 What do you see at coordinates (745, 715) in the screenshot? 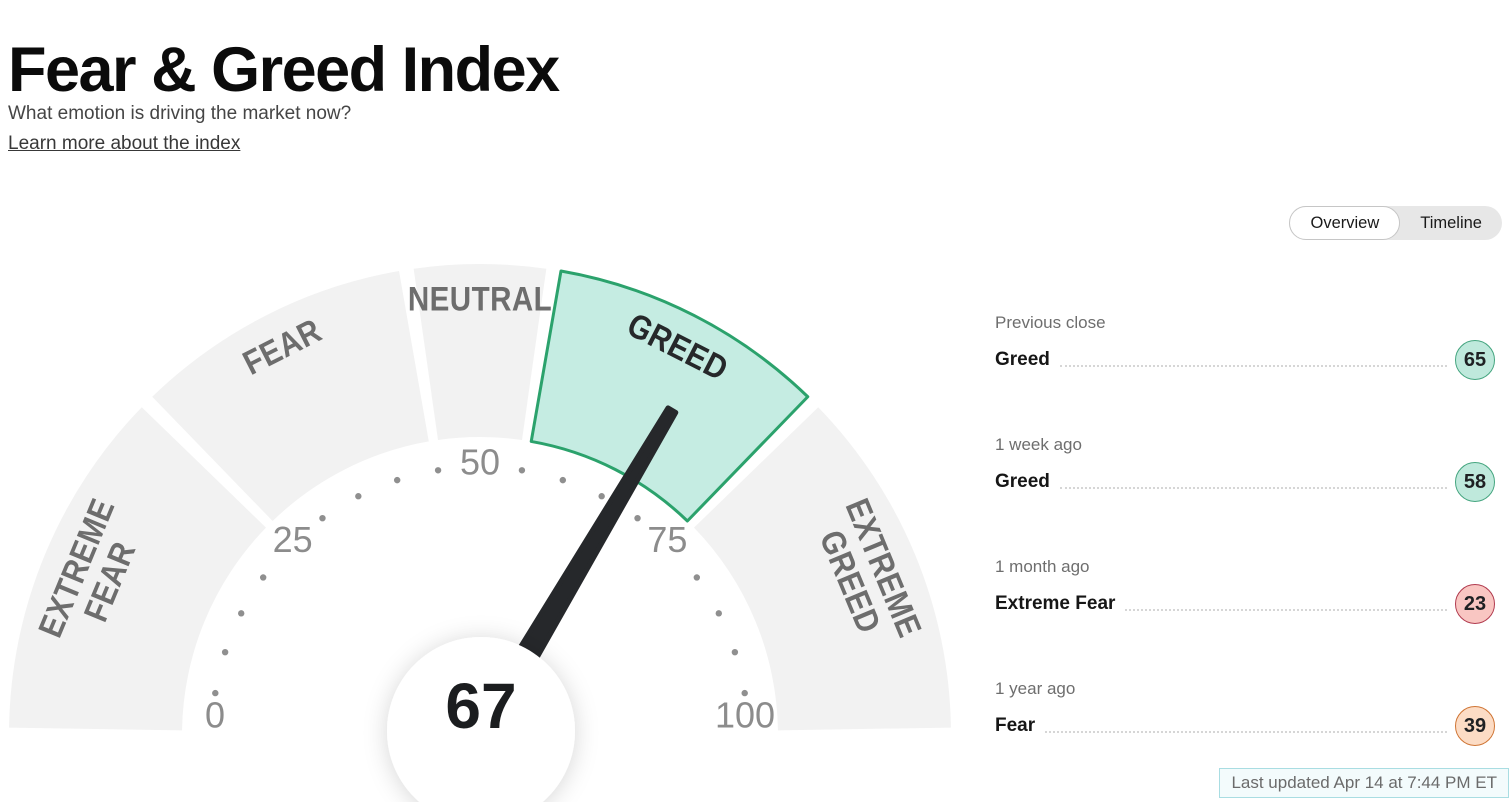
I see `gauge-tick-label-100: 100` at bounding box center [745, 715].